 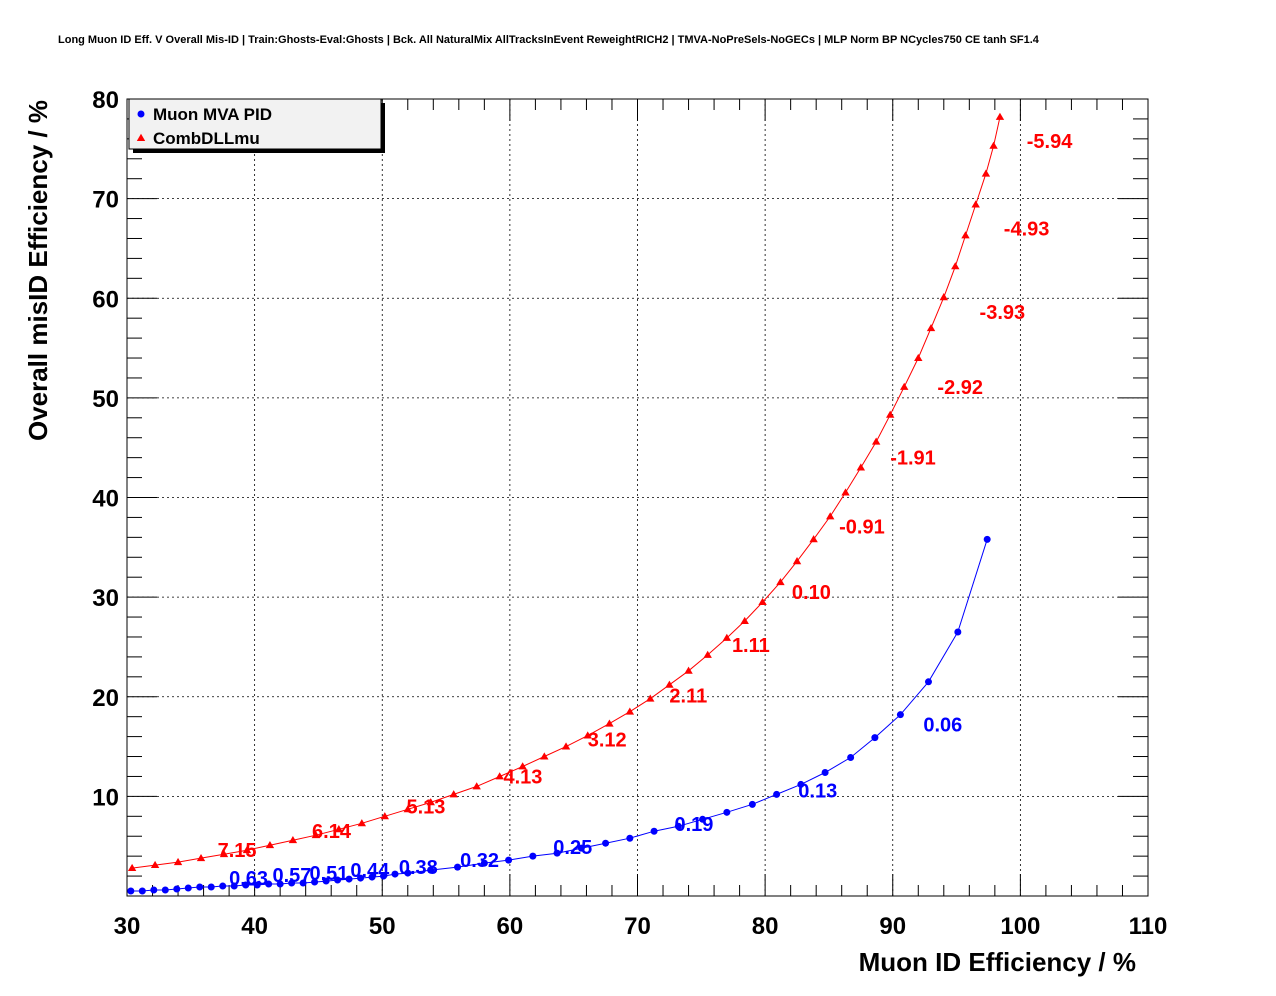 I want to click on point-label: 0.32, so click(x=479, y=861).